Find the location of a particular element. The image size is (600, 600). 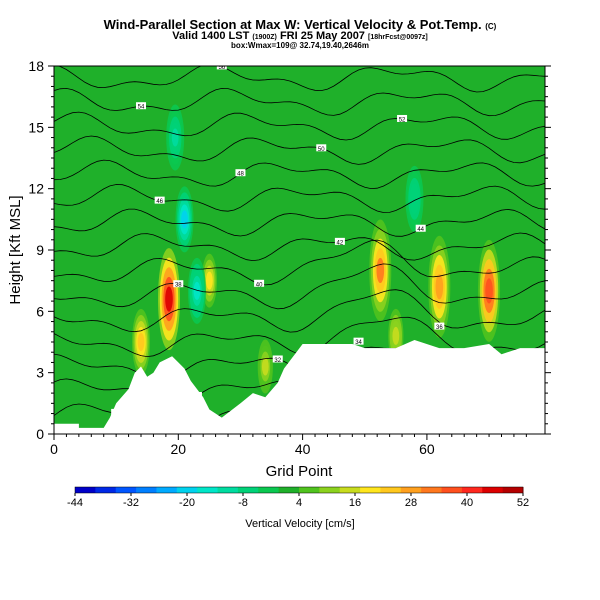

isentrope-label-text: 36 is located at coordinates (439, 328).